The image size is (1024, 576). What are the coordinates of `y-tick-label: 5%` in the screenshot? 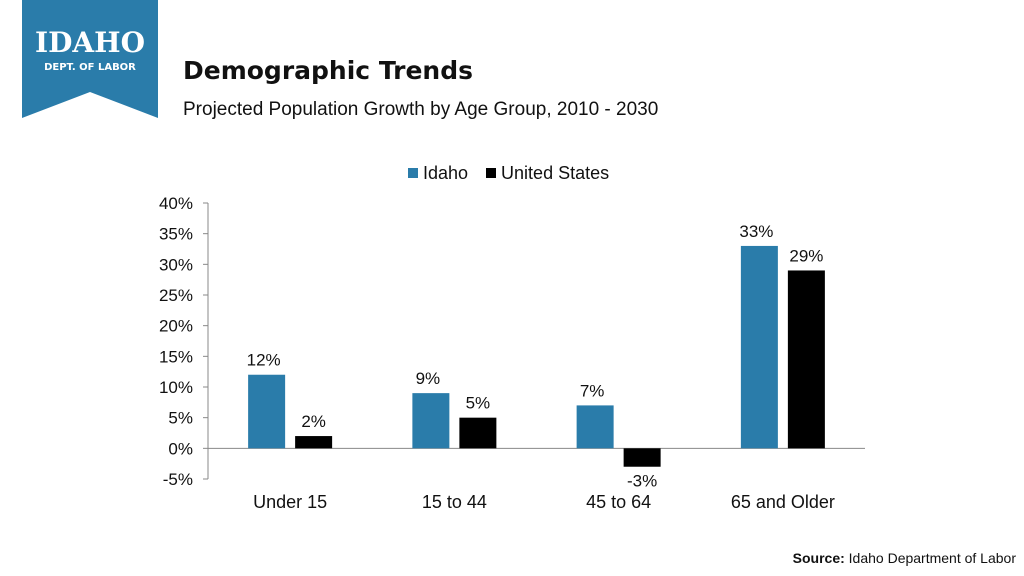 It's located at (180, 418).